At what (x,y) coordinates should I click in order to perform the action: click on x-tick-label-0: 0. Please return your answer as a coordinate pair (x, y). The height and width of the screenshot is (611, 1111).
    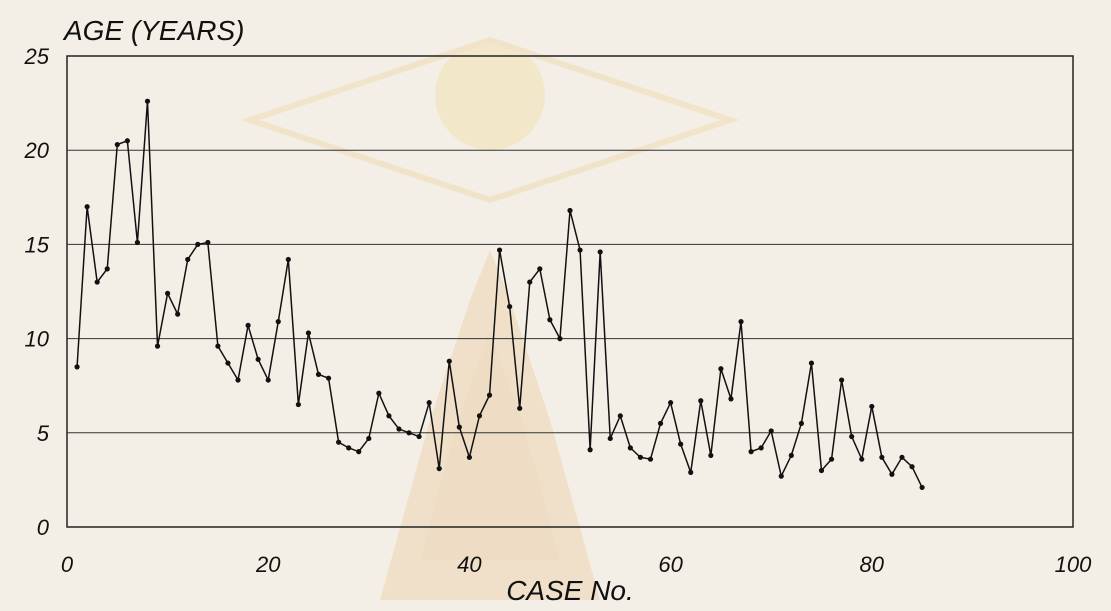
    Looking at the image, I should click on (67, 564).